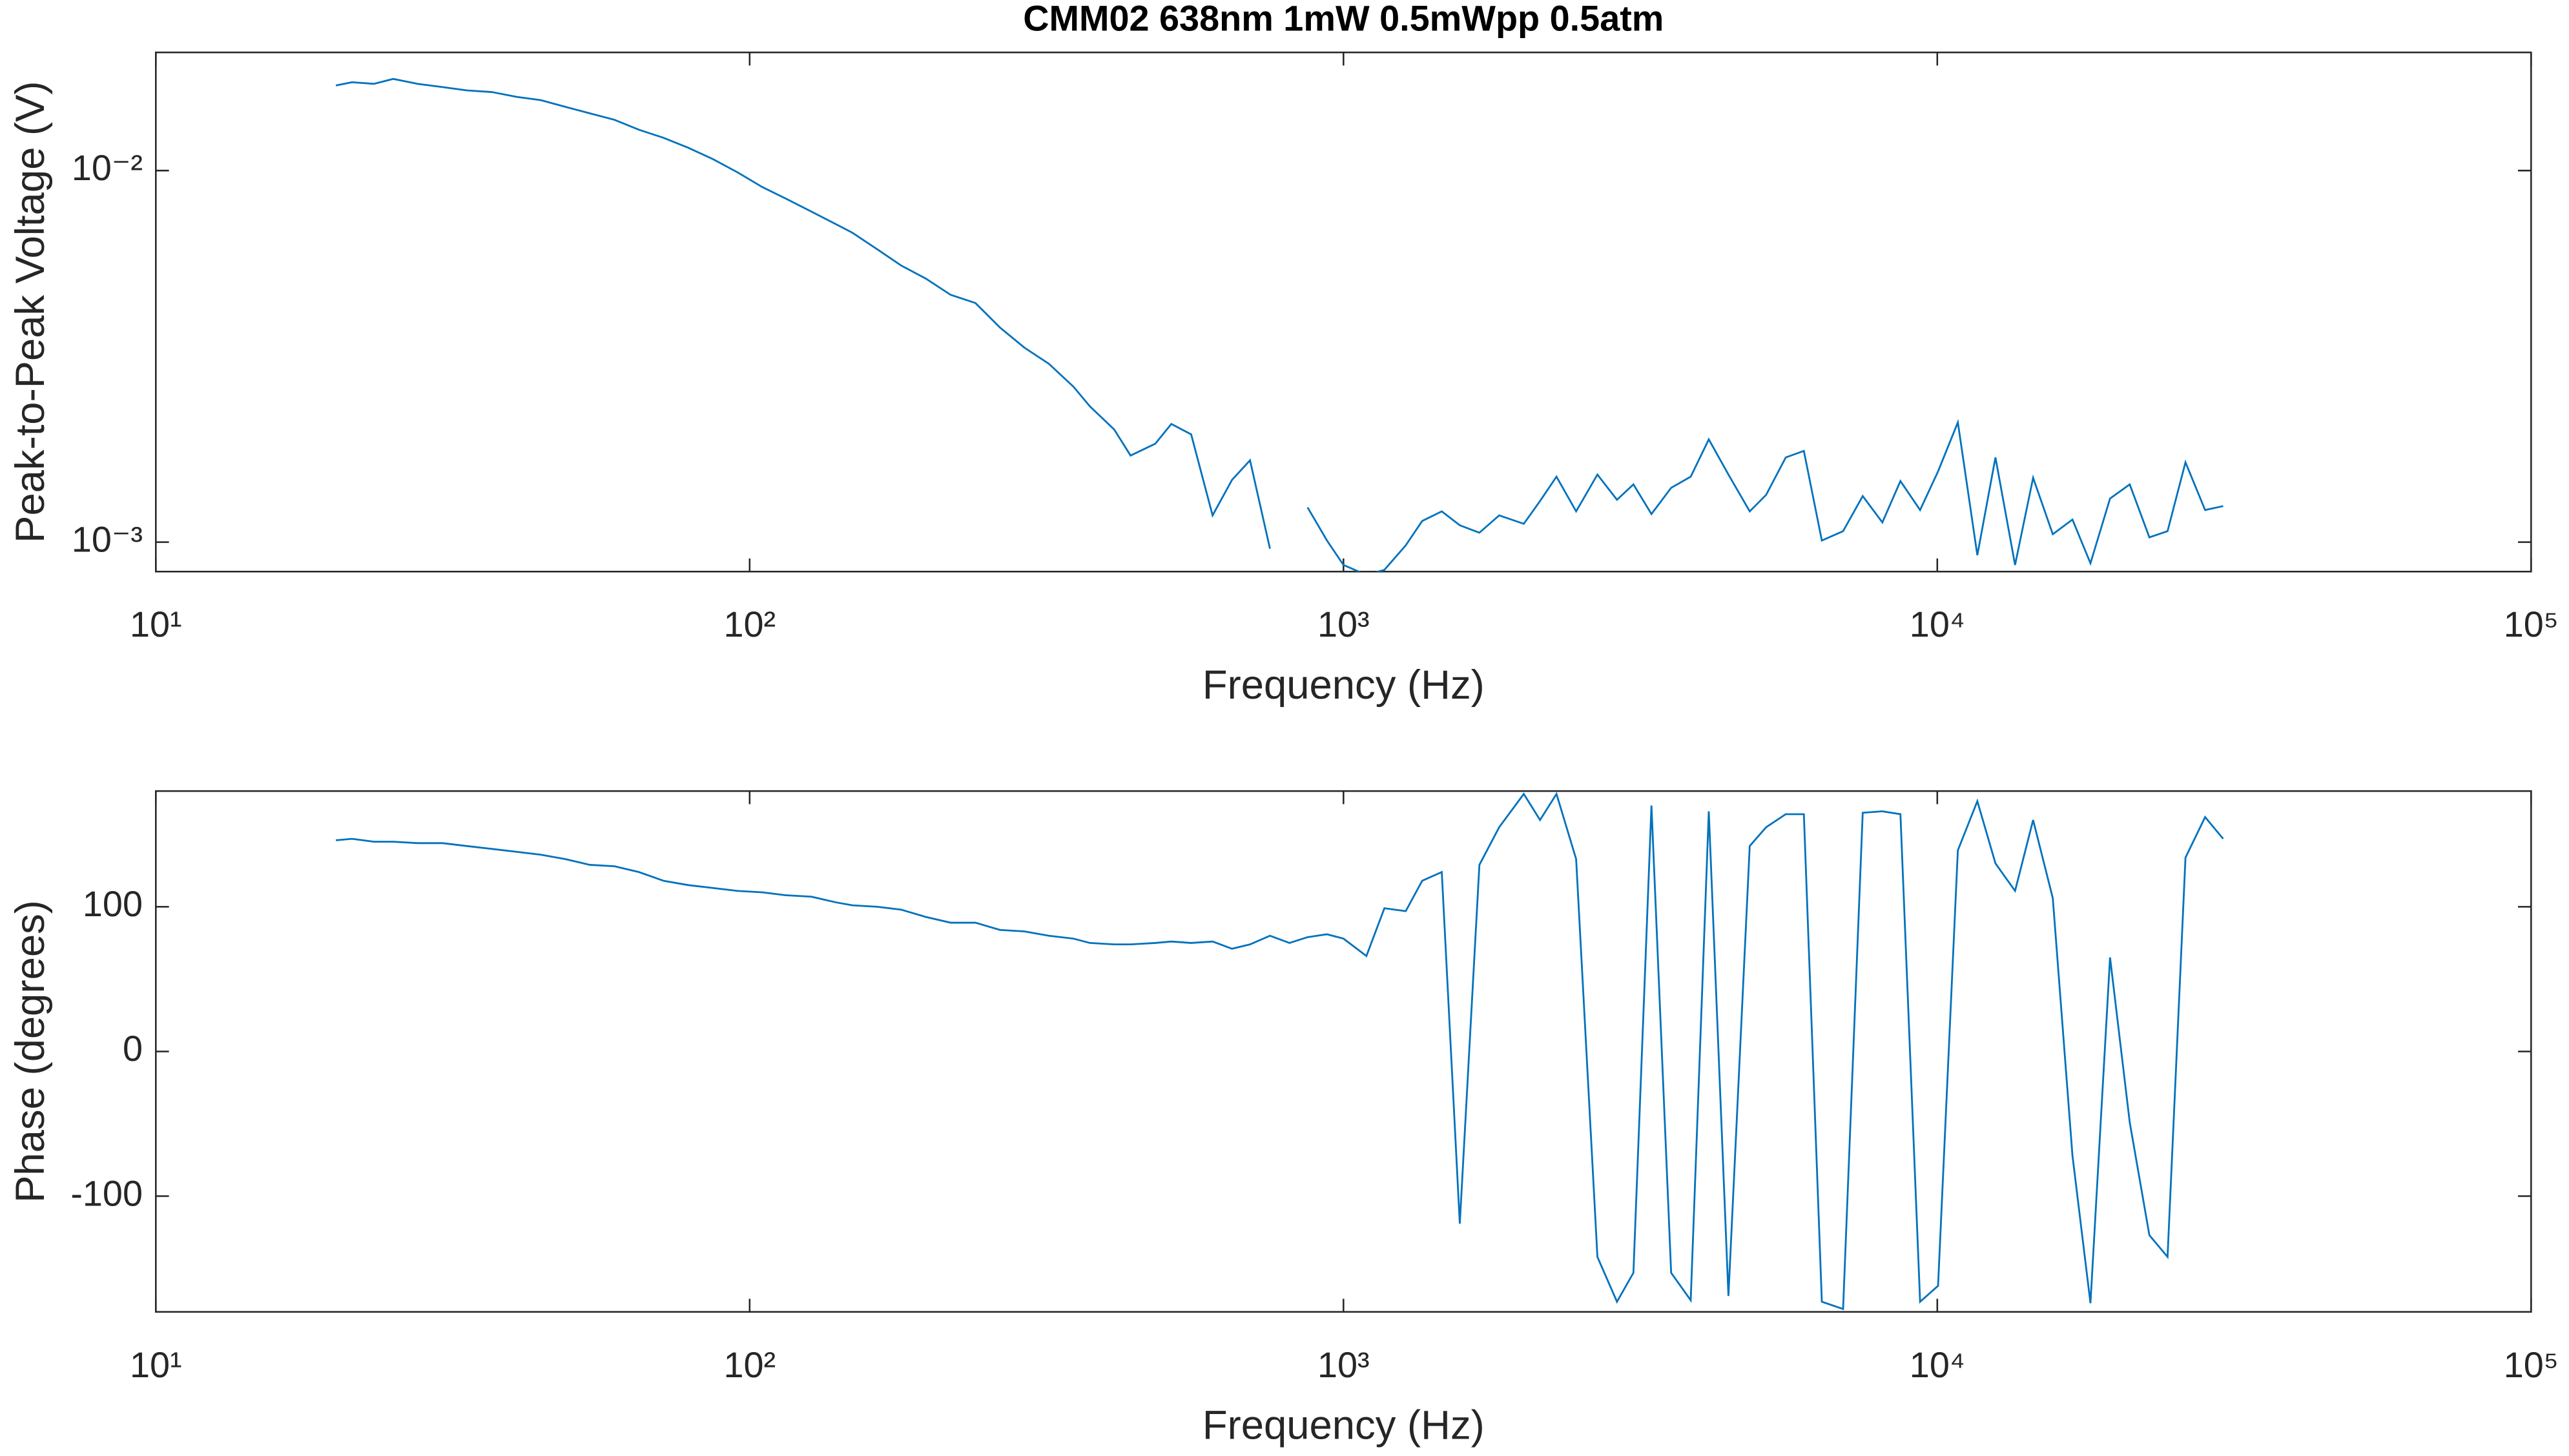 The height and width of the screenshot is (1456, 2569). Describe the element at coordinates (133, 1048) in the screenshot. I see `y-tick-label: 0` at that location.